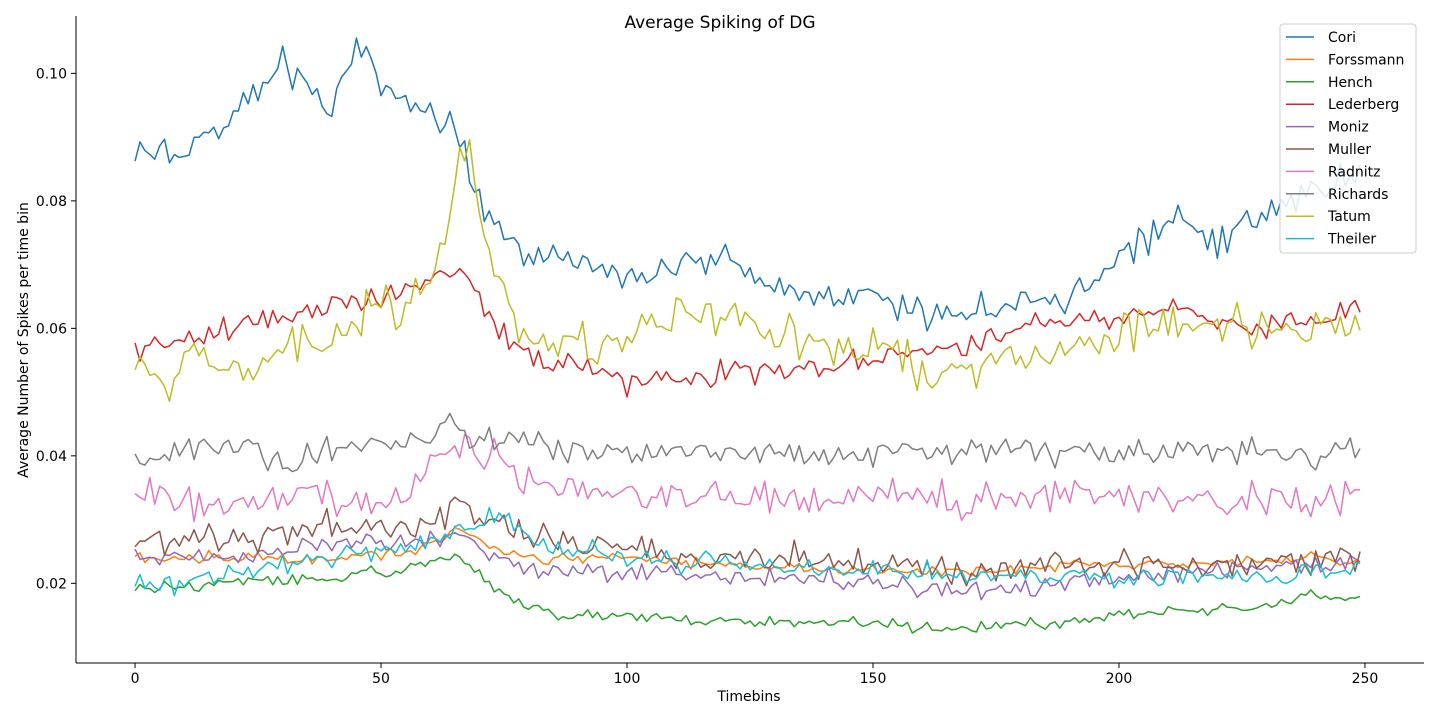 The image size is (1440, 720). I want to click on chart-title: Average Spiking of DG, so click(719, 23).